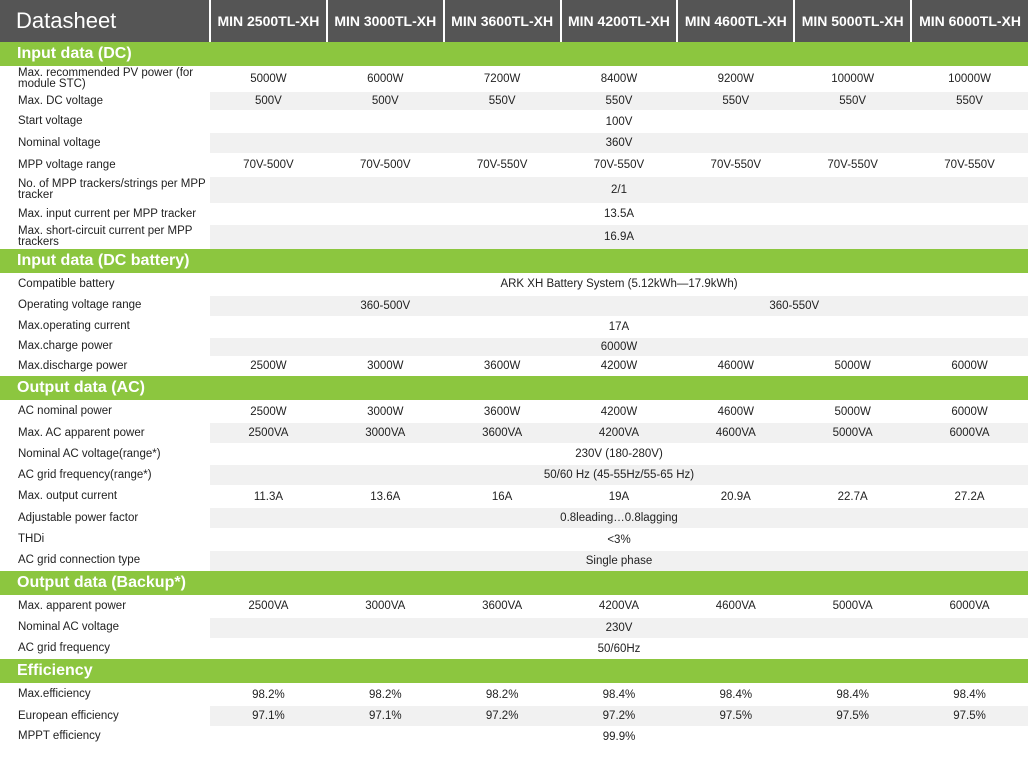 The width and height of the screenshot is (1028, 778). Describe the element at coordinates (619, 475) in the screenshot. I see `merged-value: 50/60 Hz (45-55Hz/55-65 Hz)` at that location.